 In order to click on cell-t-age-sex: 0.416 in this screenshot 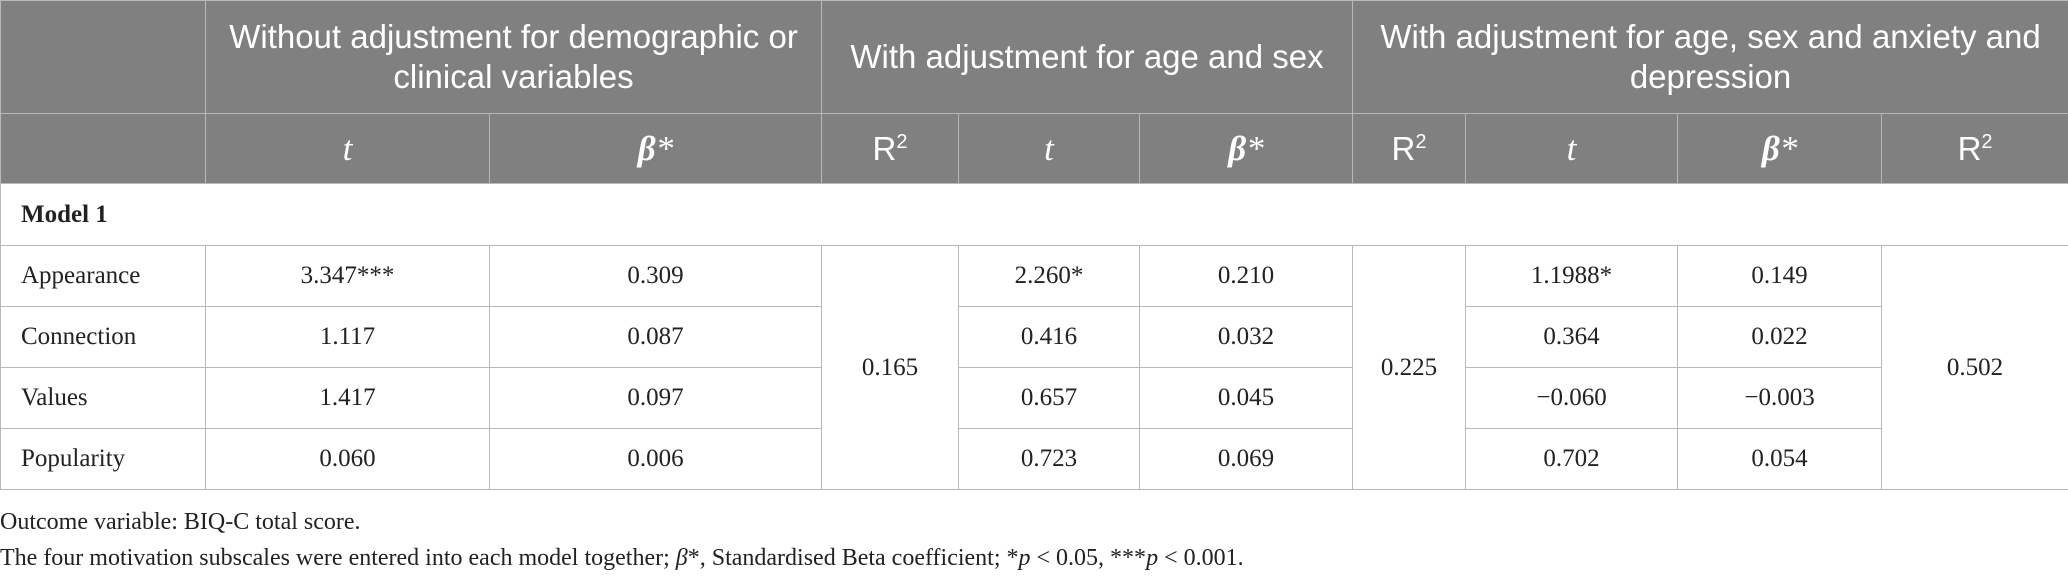, I will do `click(1049, 337)`.